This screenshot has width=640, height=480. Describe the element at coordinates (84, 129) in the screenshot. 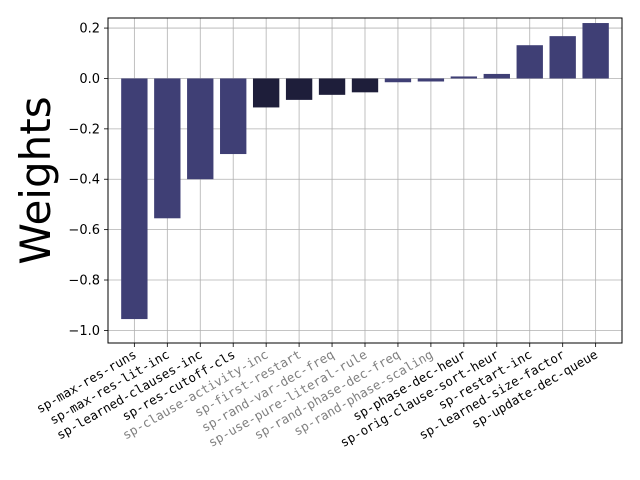

I see `y-tick-label: −0.2` at that location.